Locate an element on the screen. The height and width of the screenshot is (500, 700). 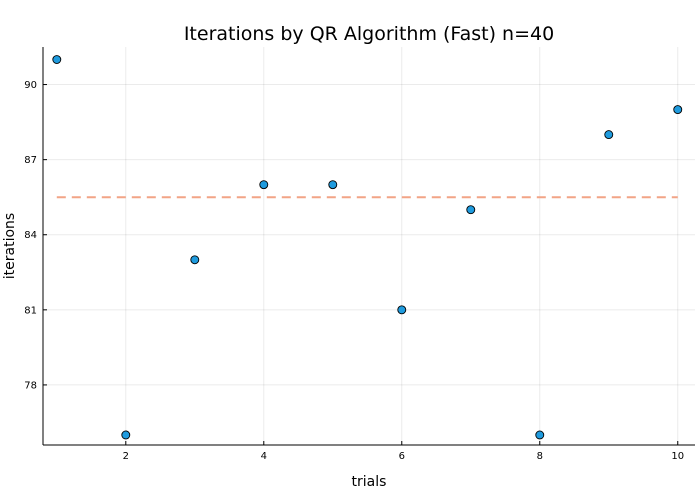
x-tick-label: 10 is located at coordinates (677, 456).